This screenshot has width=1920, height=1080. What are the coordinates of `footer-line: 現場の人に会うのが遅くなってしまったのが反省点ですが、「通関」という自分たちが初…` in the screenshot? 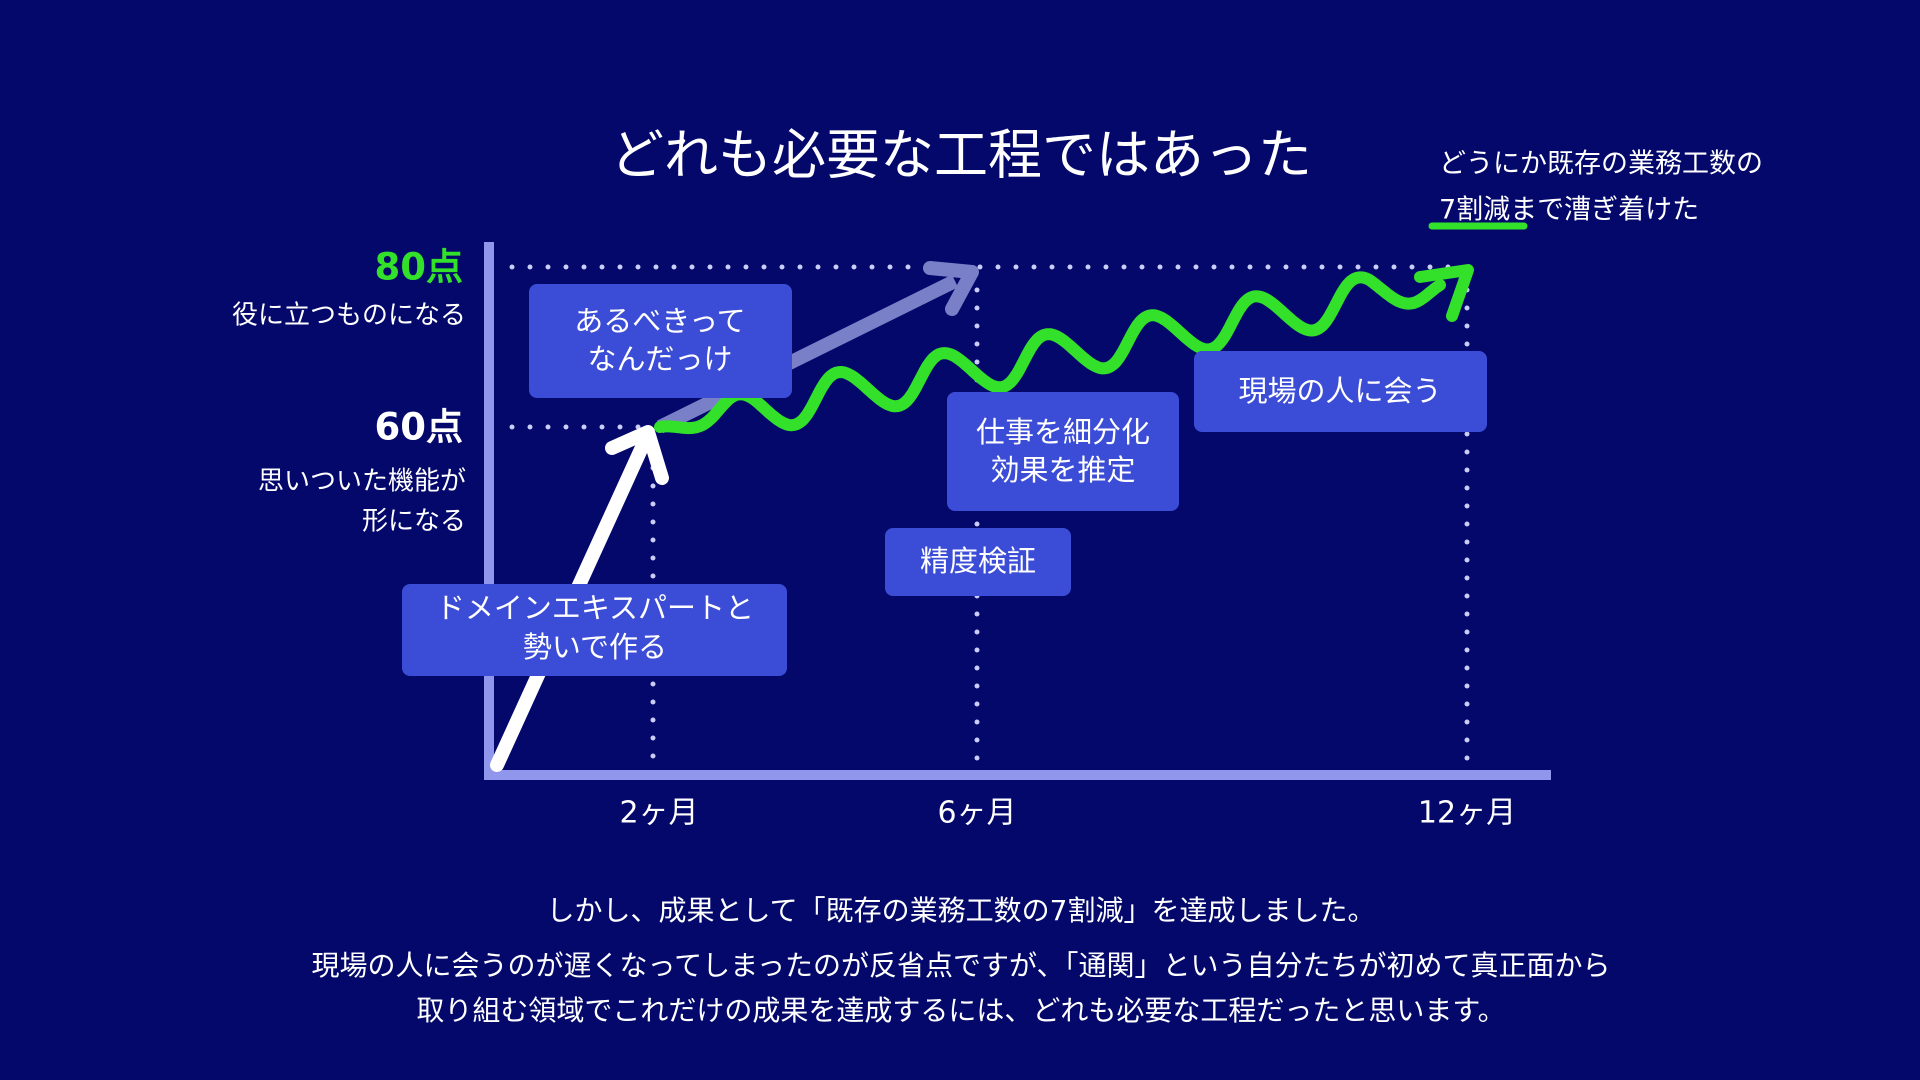 It's located at (961, 965).